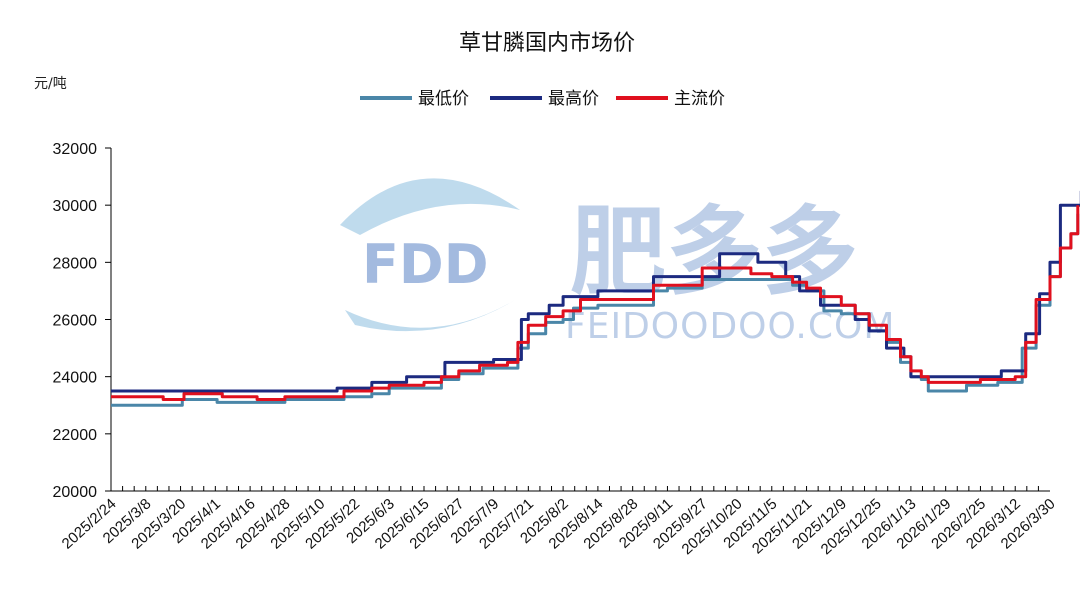 The image size is (1080, 613). I want to click on legend-label-2: 最高价, so click(573, 99).